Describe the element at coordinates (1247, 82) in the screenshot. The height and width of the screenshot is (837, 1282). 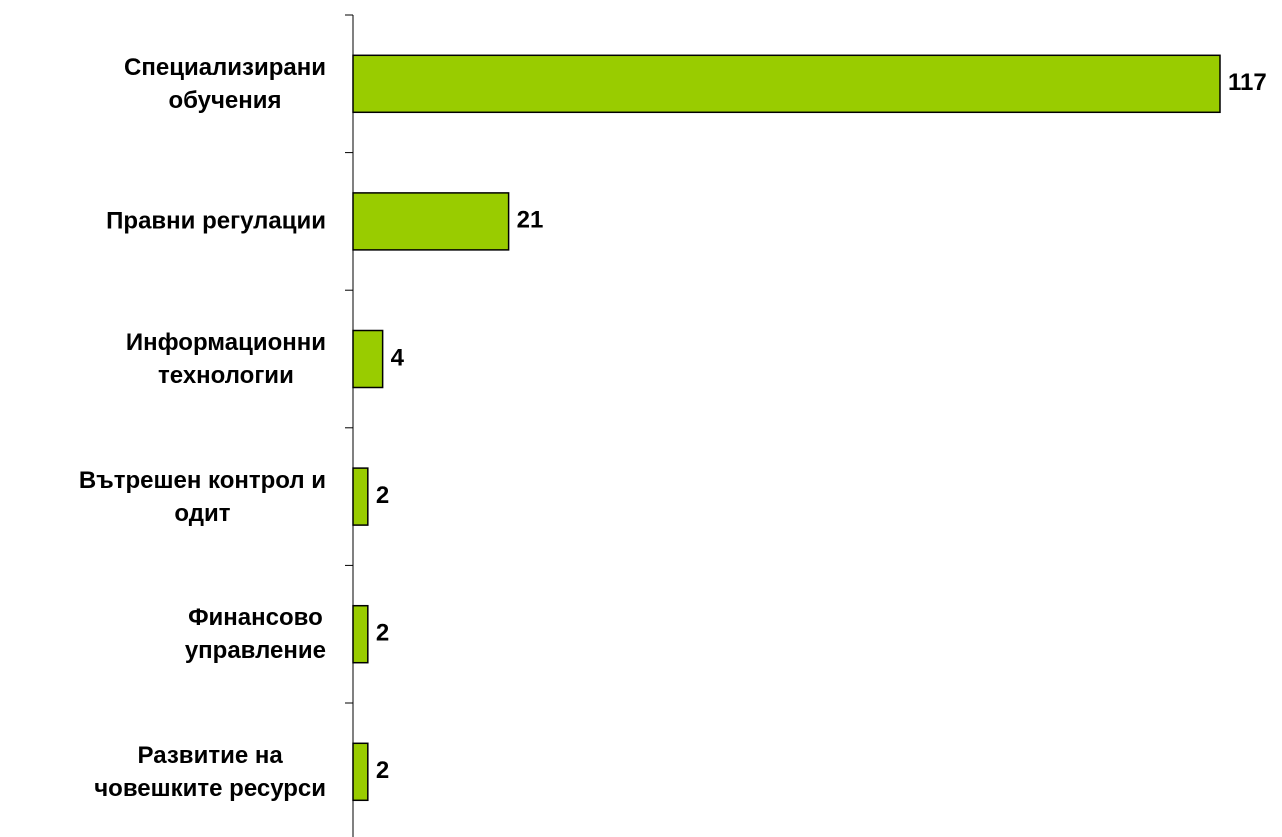
I see `value-label: 117` at that location.